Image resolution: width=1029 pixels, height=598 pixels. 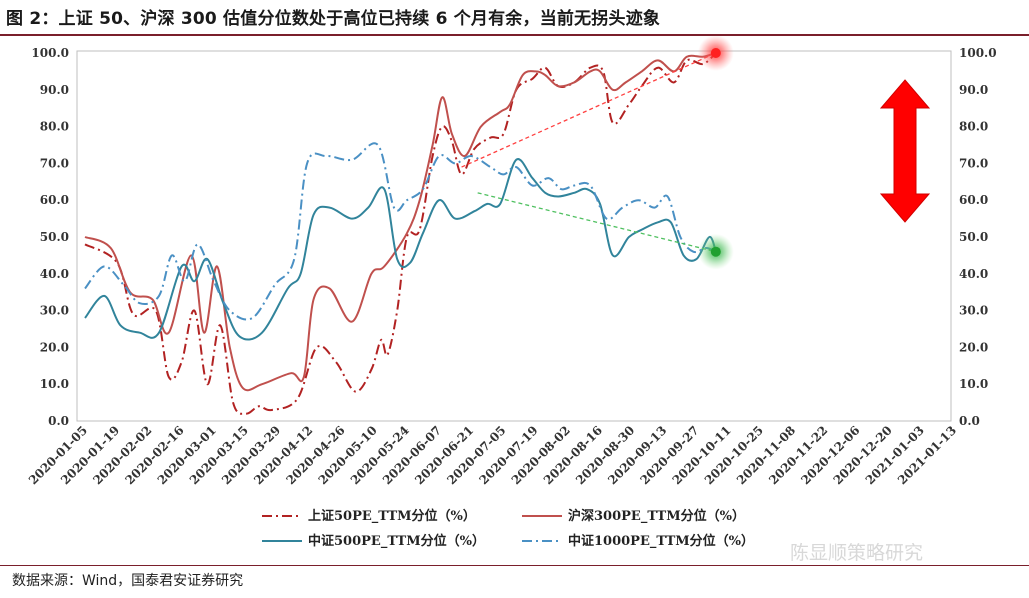 I want to click on y-tick-label-right: 40.0, so click(x=973, y=274).